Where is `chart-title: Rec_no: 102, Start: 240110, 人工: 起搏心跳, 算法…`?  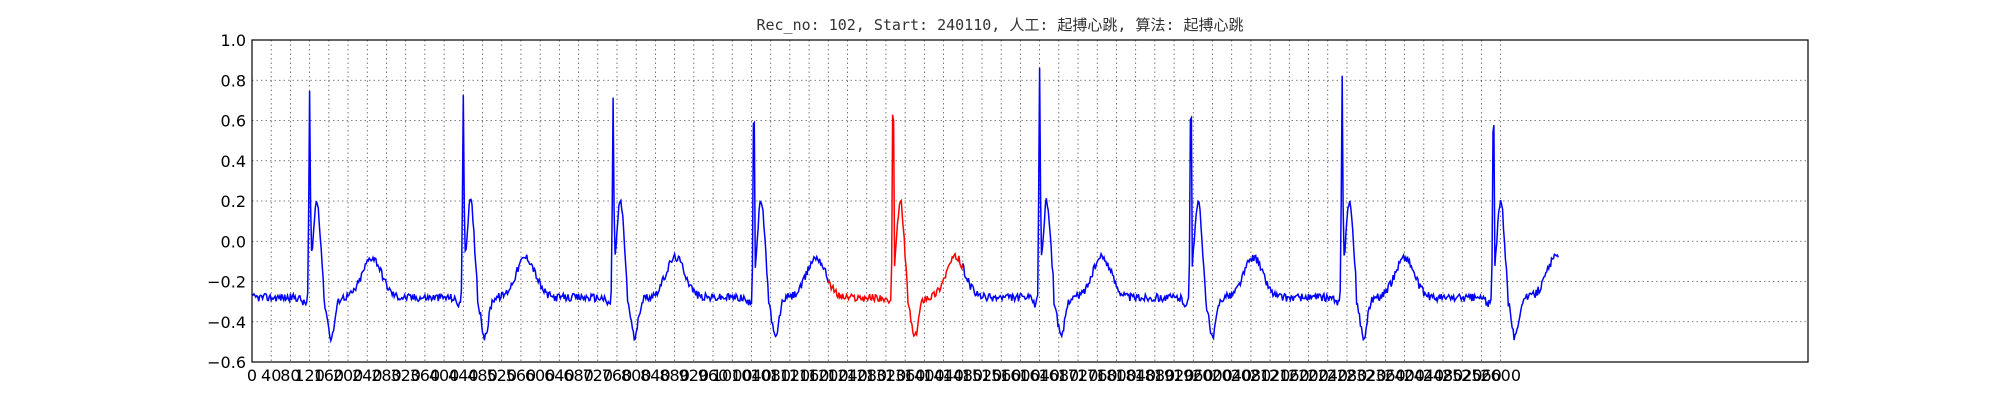
chart-title: Rec_no: 102, Start: 240110, 人工: 起搏心跳, 算法… is located at coordinates (999, 25).